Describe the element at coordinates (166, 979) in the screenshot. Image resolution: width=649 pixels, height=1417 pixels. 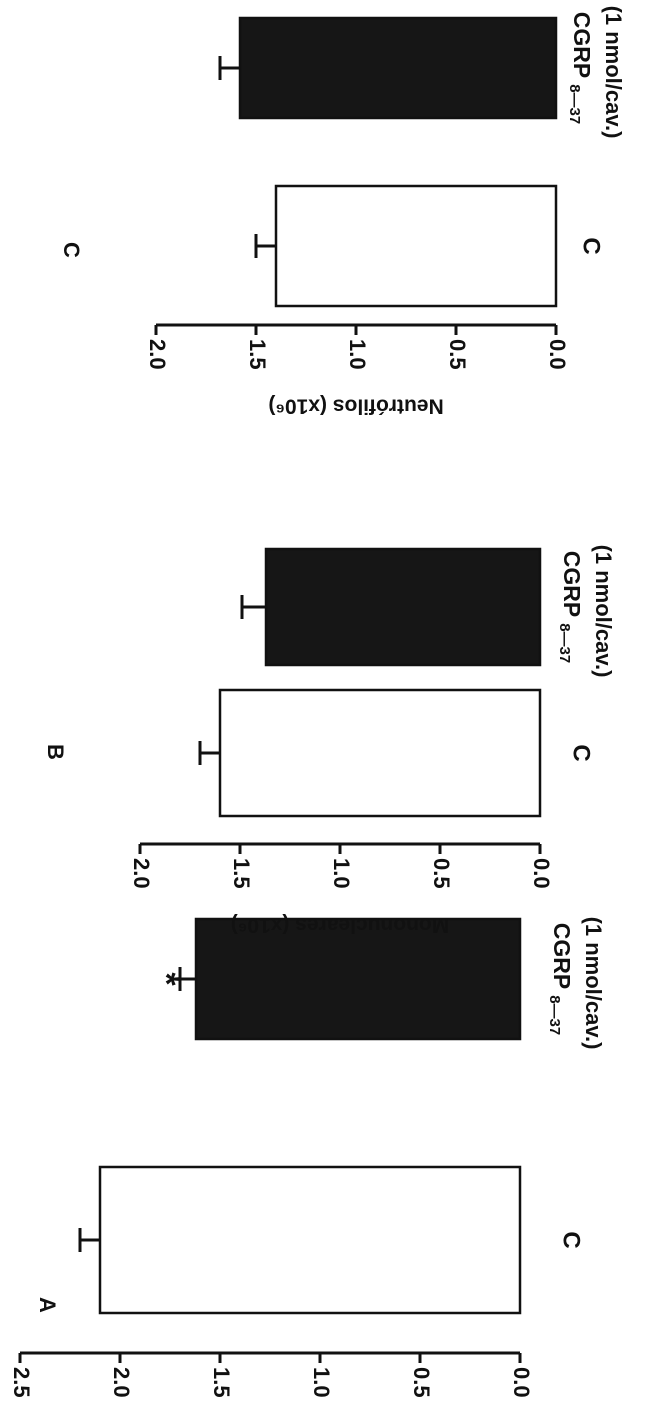
I see `significance-marker: *` at that location.